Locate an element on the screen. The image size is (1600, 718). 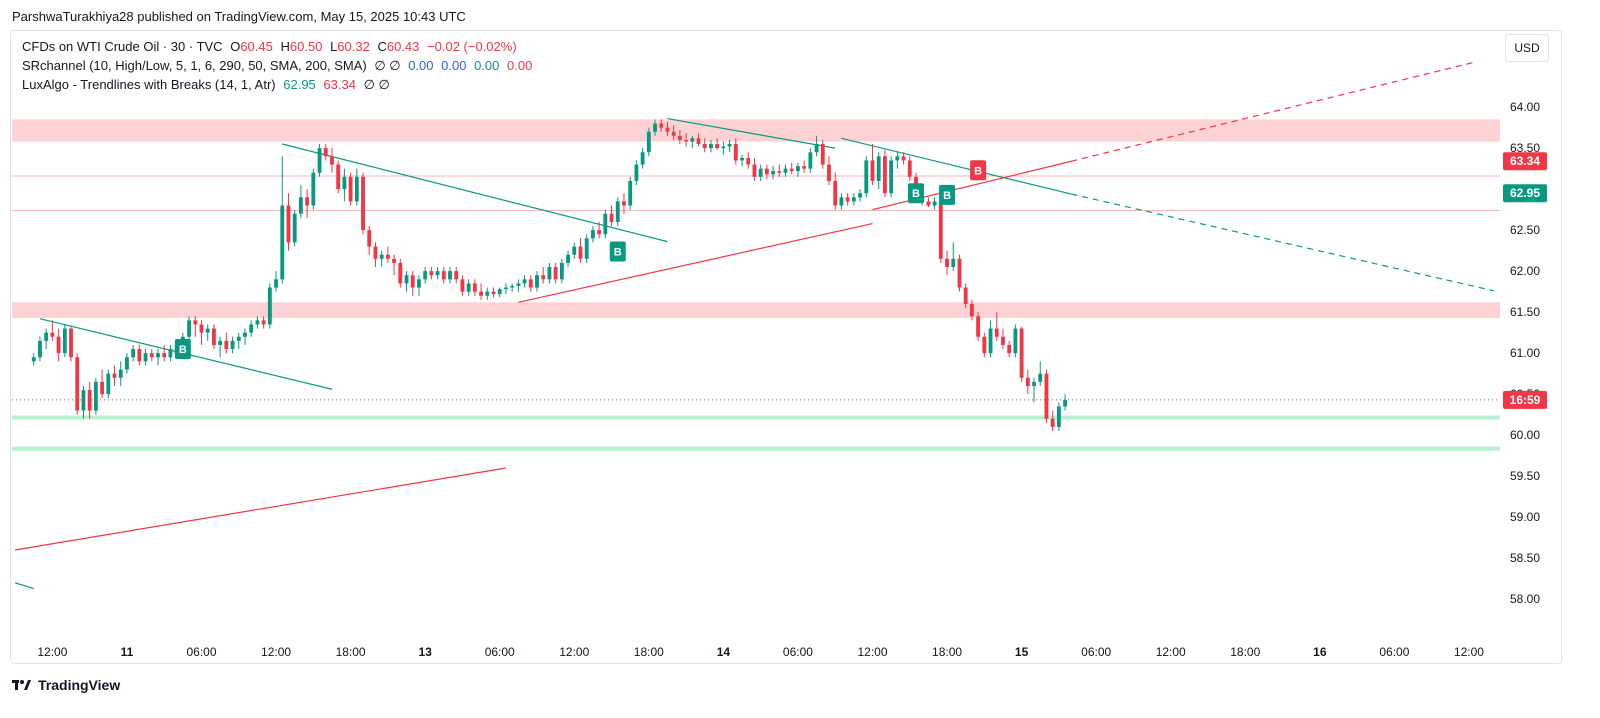
luxalgo-flags: ∅ ∅ is located at coordinates (376, 84).